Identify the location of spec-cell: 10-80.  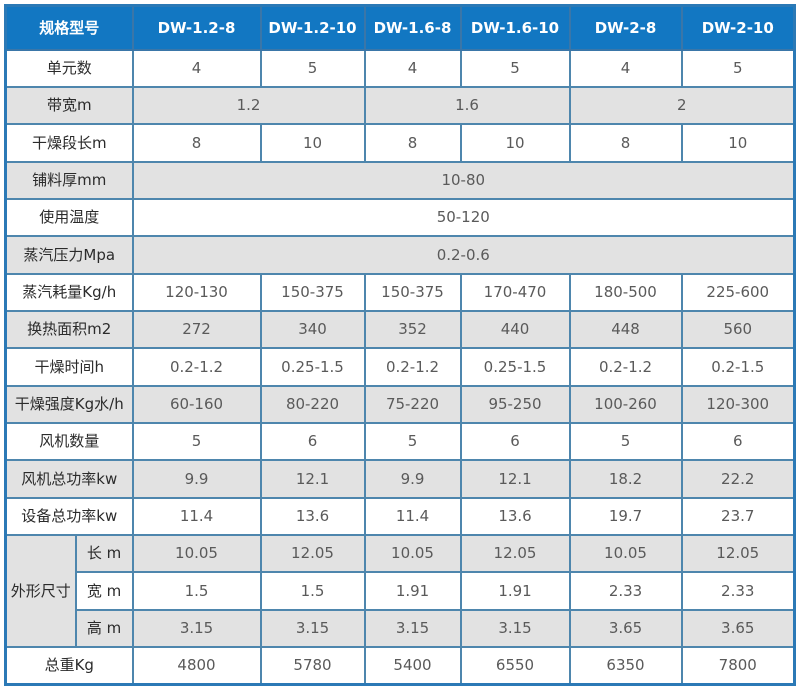
(463, 180).